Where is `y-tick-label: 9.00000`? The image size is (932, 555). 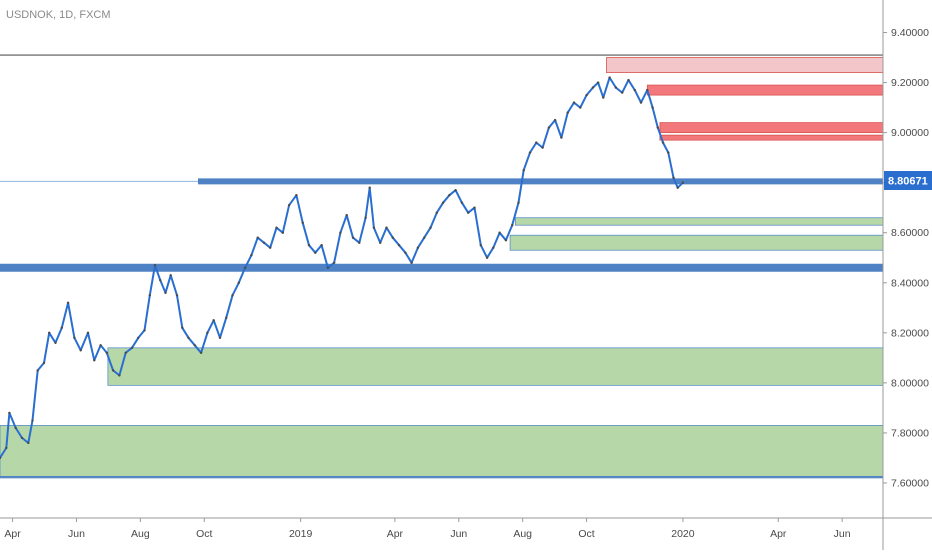
y-tick-label: 9.00000 is located at coordinates (910, 133).